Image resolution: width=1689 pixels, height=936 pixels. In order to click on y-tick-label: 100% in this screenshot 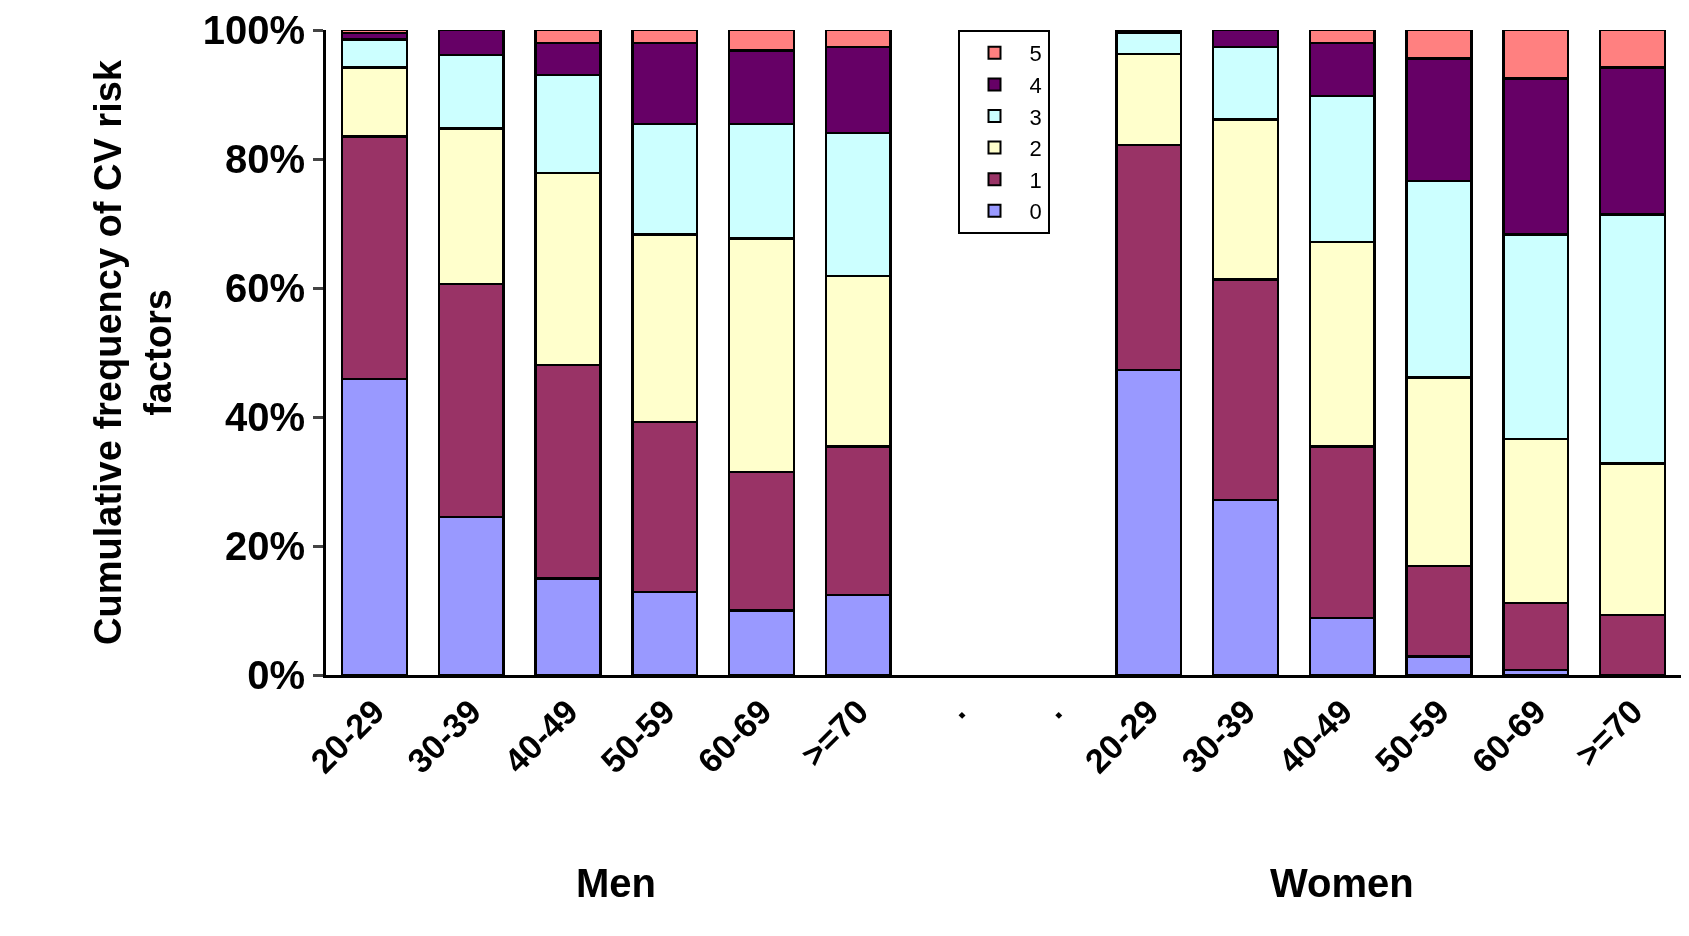, I will do `click(253, 30)`.